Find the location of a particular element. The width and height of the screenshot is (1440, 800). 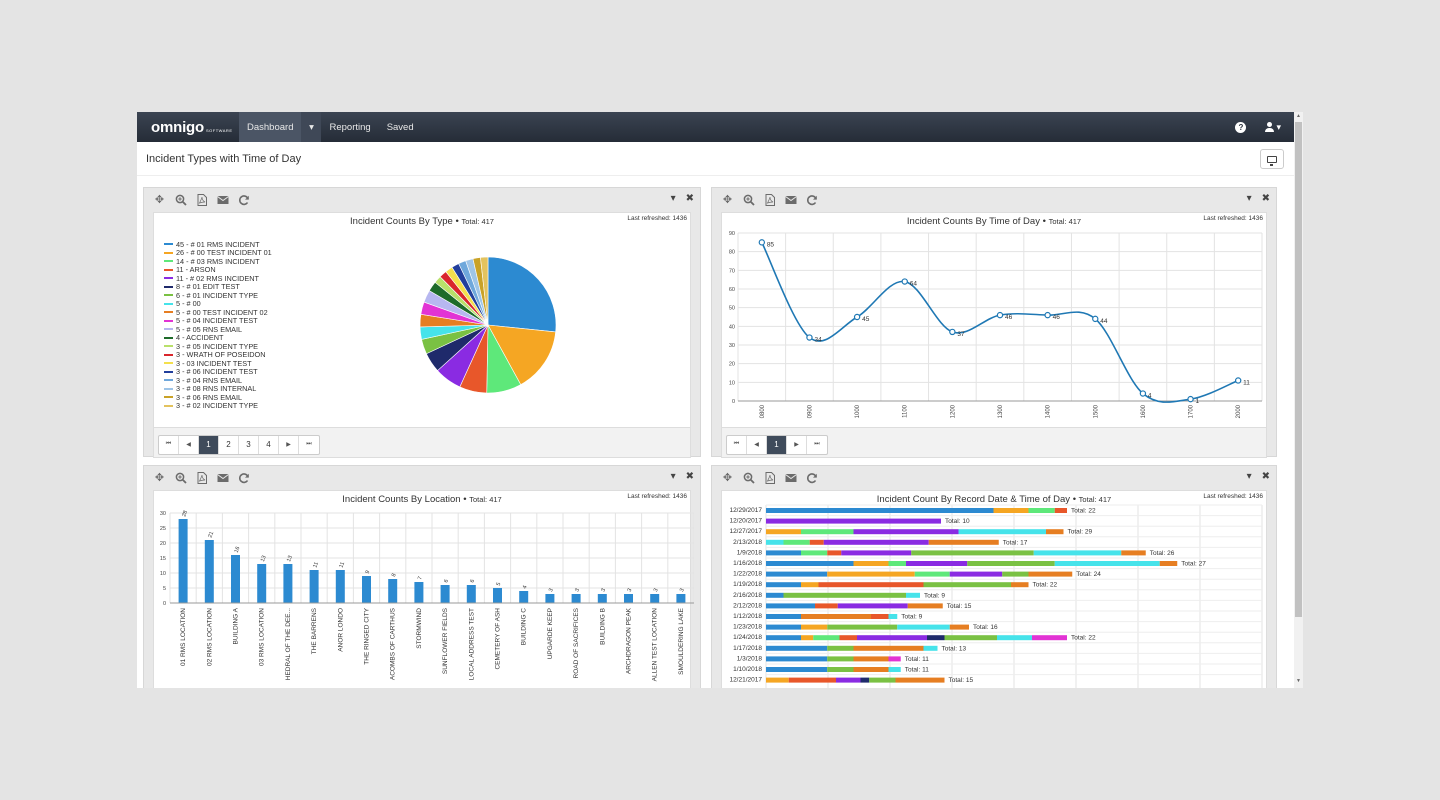

scroll-down-icon: ▼ is located at coordinates (1298, 681).